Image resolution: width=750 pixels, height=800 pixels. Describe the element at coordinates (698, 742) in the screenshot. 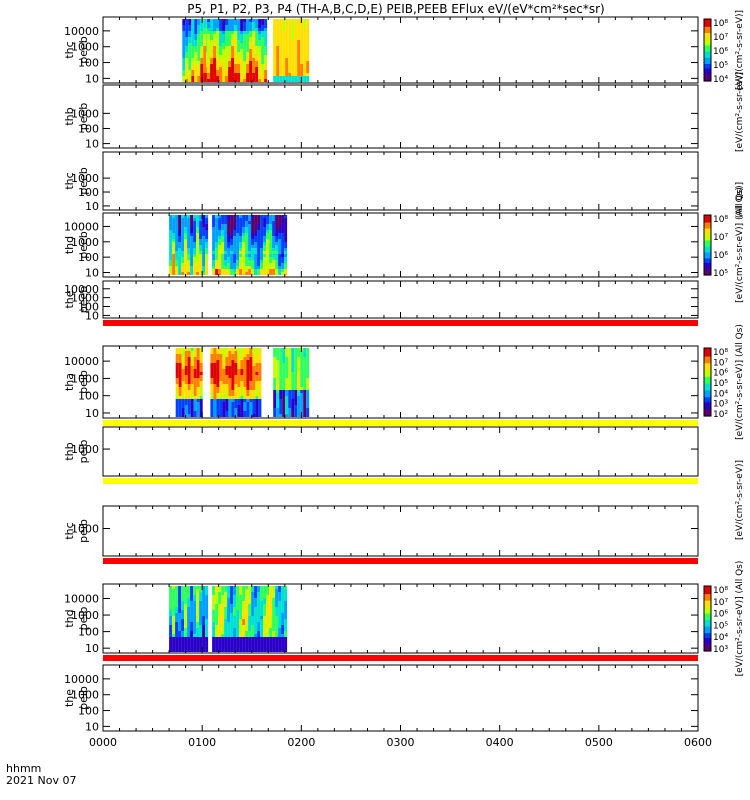

I see `x-tick-label: 0600` at that location.